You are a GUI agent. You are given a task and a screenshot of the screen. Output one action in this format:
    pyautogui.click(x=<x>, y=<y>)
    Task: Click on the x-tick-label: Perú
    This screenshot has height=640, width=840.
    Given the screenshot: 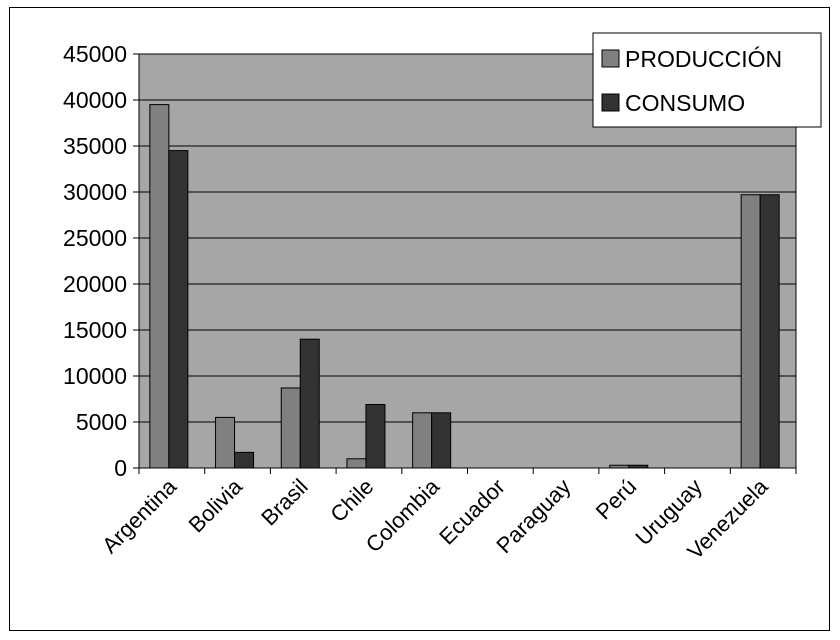 What is the action you would take?
    pyautogui.click(x=616, y=499)
    